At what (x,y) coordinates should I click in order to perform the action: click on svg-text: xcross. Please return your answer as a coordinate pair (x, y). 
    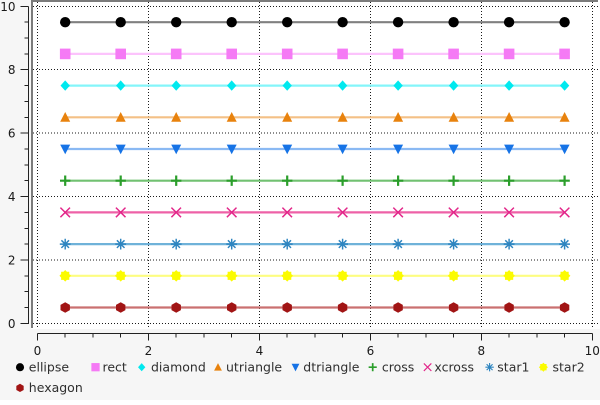
    Looking at the image, I should click on (454, 367).